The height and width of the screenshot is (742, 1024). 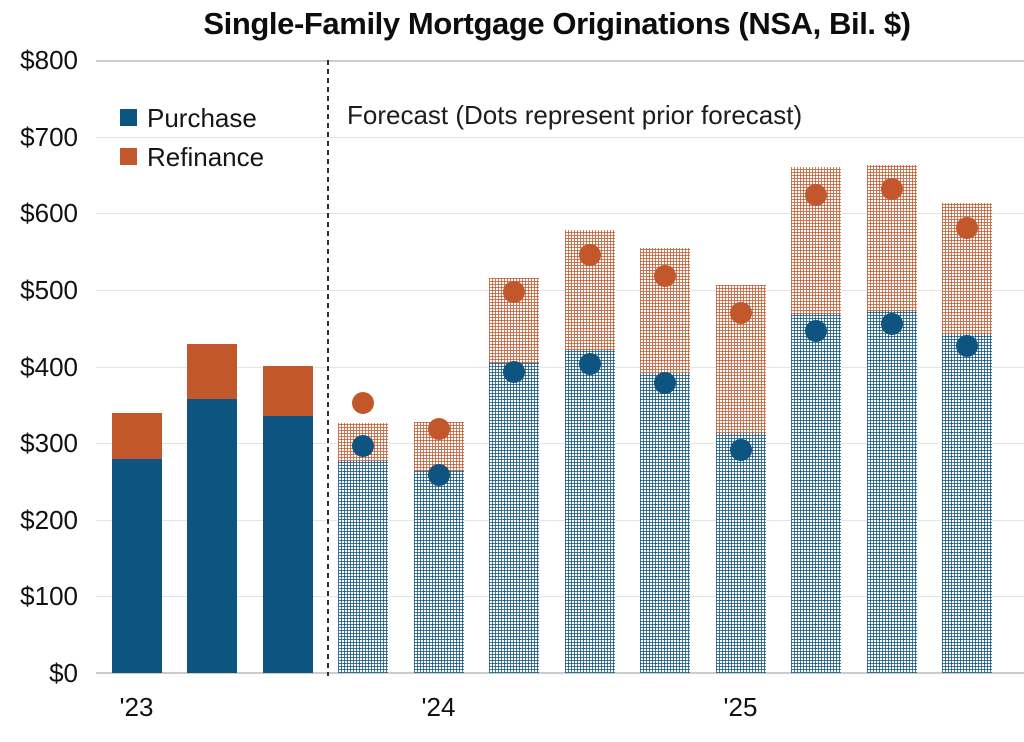 I want to click on legend-label-refinance: Refinance, so click(x=206, y=156).